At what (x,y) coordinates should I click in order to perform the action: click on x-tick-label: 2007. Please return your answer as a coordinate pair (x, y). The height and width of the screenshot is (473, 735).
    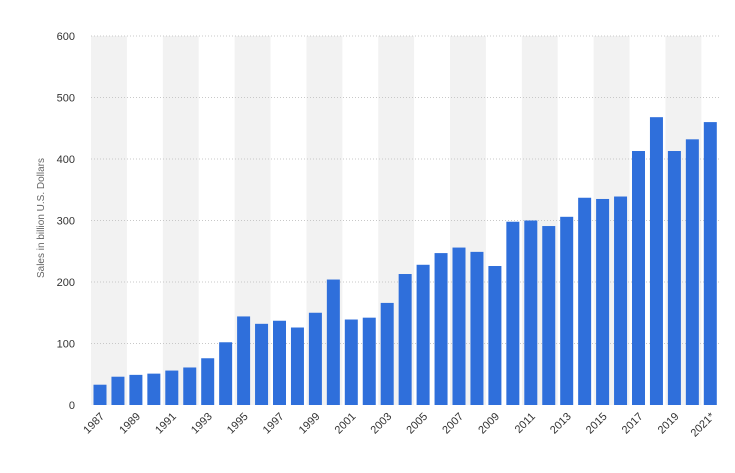
    Looking at the image, I should click on (453, 424).